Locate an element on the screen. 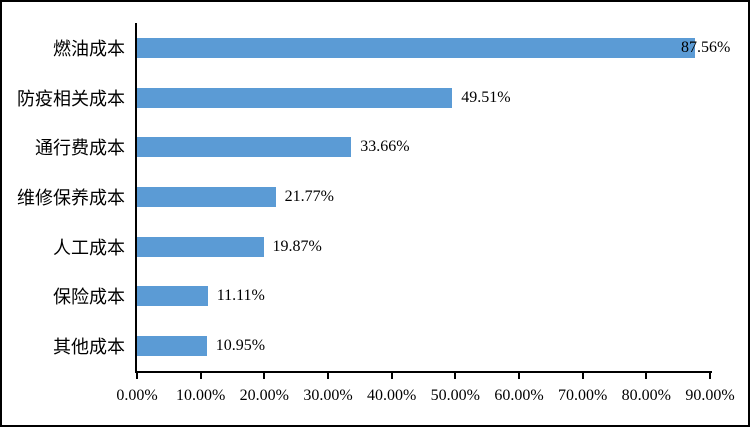  x-tick-label: 80.00% is located at coordinates (646, 395).